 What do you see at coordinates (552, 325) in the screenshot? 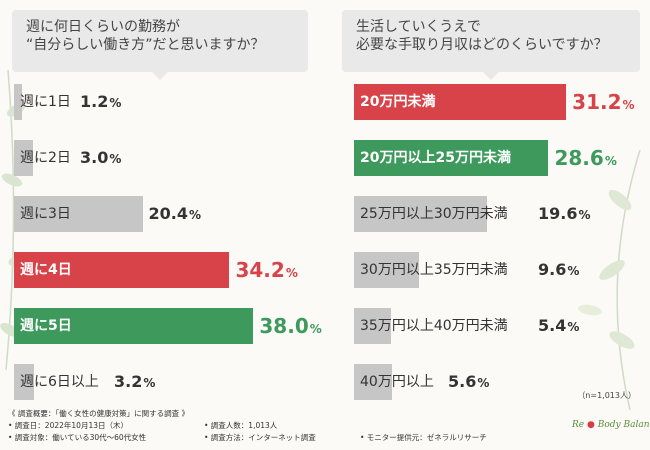
I see `value-number-1-4: 5.4` at bounding box center [552, 325].